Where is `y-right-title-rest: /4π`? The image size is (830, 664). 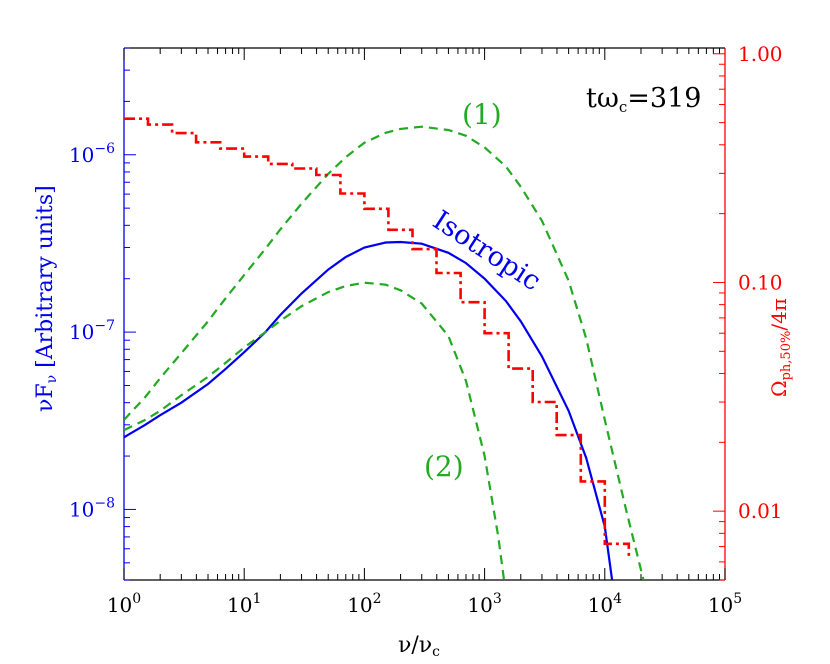 y-right-title-rest: /4π is located at coordinates (779, 314).